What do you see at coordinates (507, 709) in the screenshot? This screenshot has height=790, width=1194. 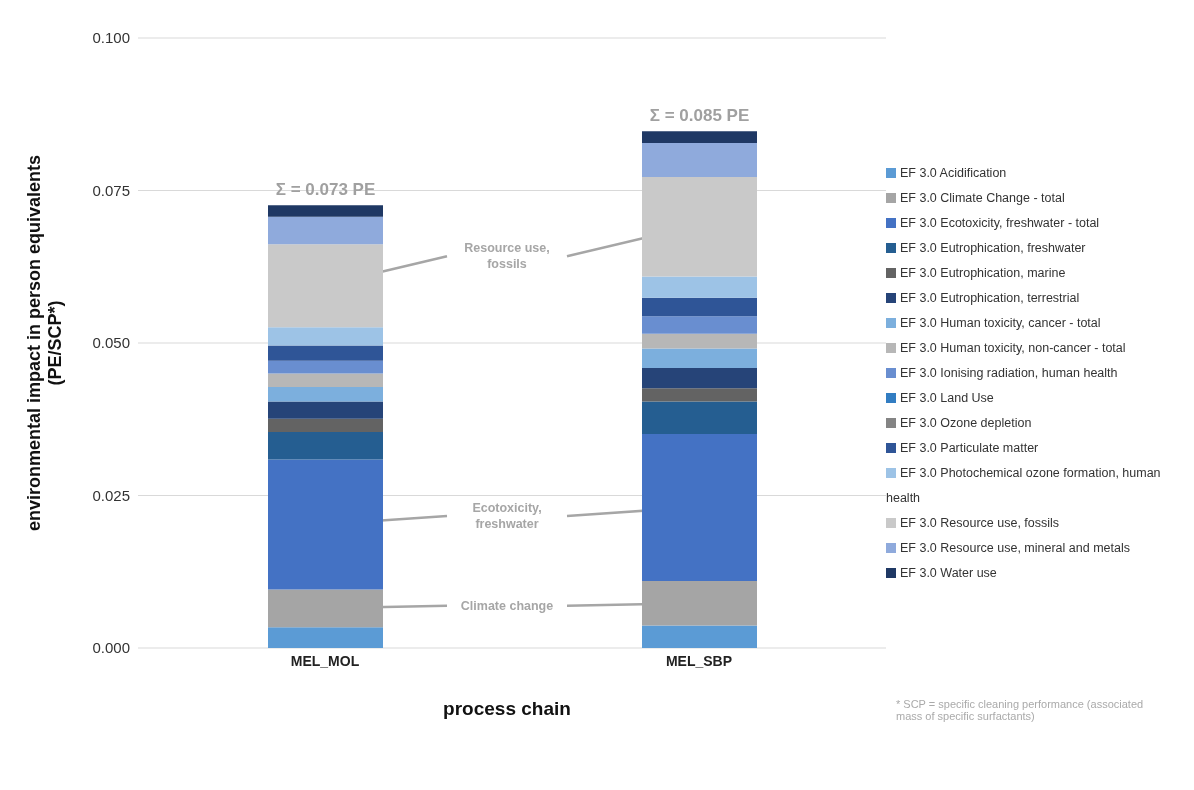 I see `x-axis-title: process chain` at bounding box center [507, 709].